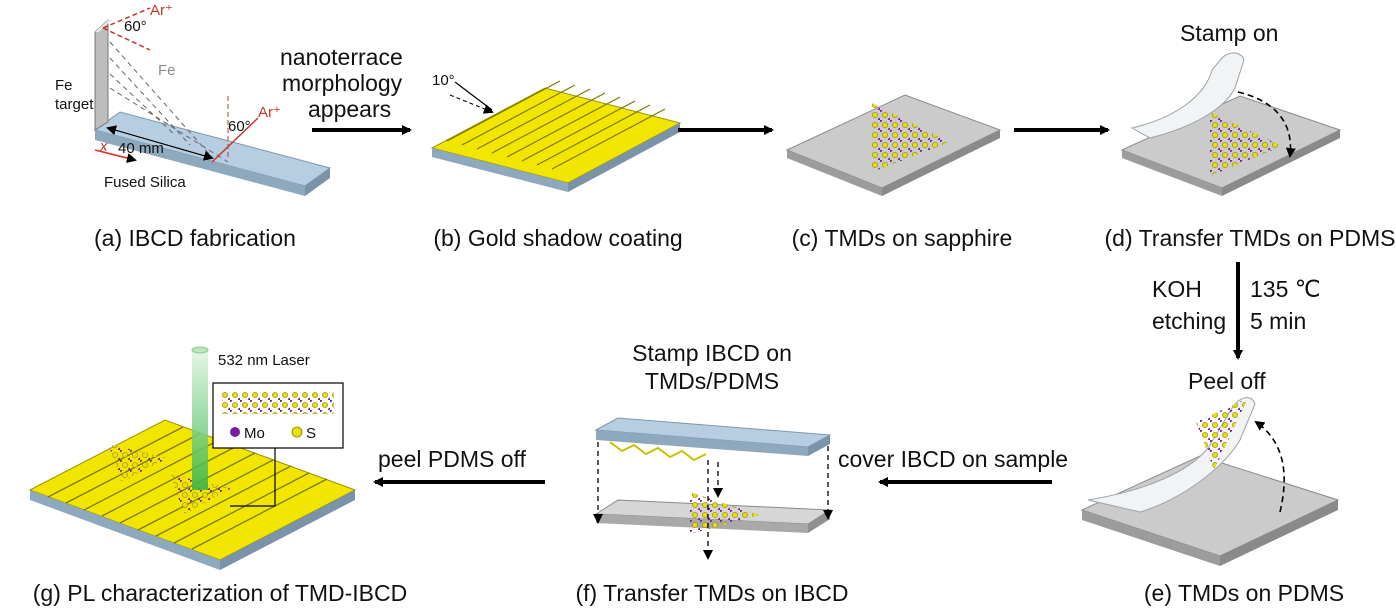  What do you see at coordinates (74, 104) in the screenshot?
I see `fe-target-line2: target` at bounding box center [74, 104].